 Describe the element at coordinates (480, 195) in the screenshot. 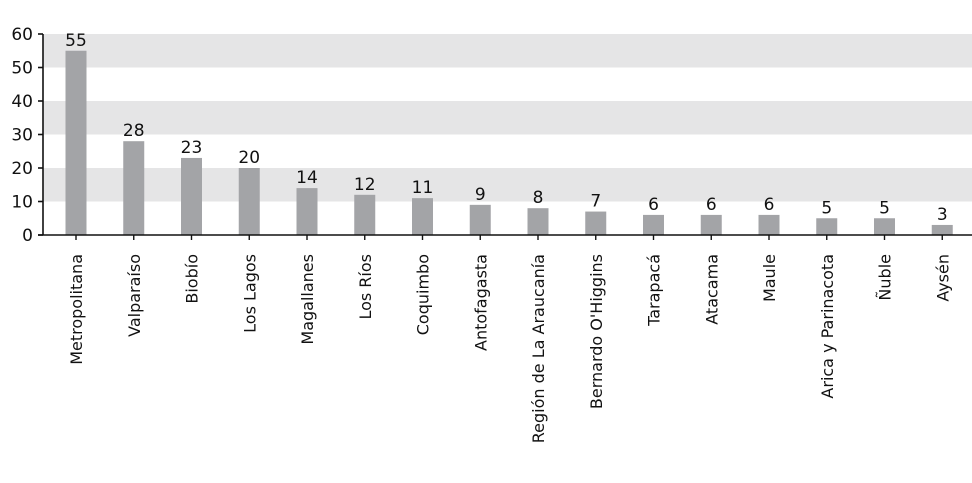

I see `data-label: 9` at that location.